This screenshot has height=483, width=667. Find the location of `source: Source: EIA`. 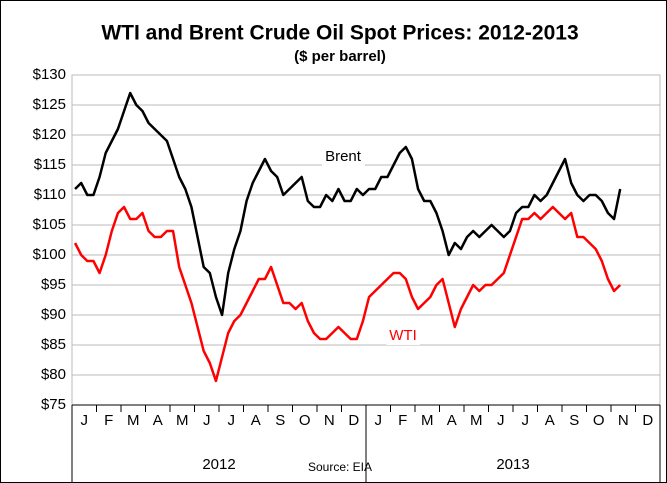

source: Source: EIA is located at coordinates (340, 467).